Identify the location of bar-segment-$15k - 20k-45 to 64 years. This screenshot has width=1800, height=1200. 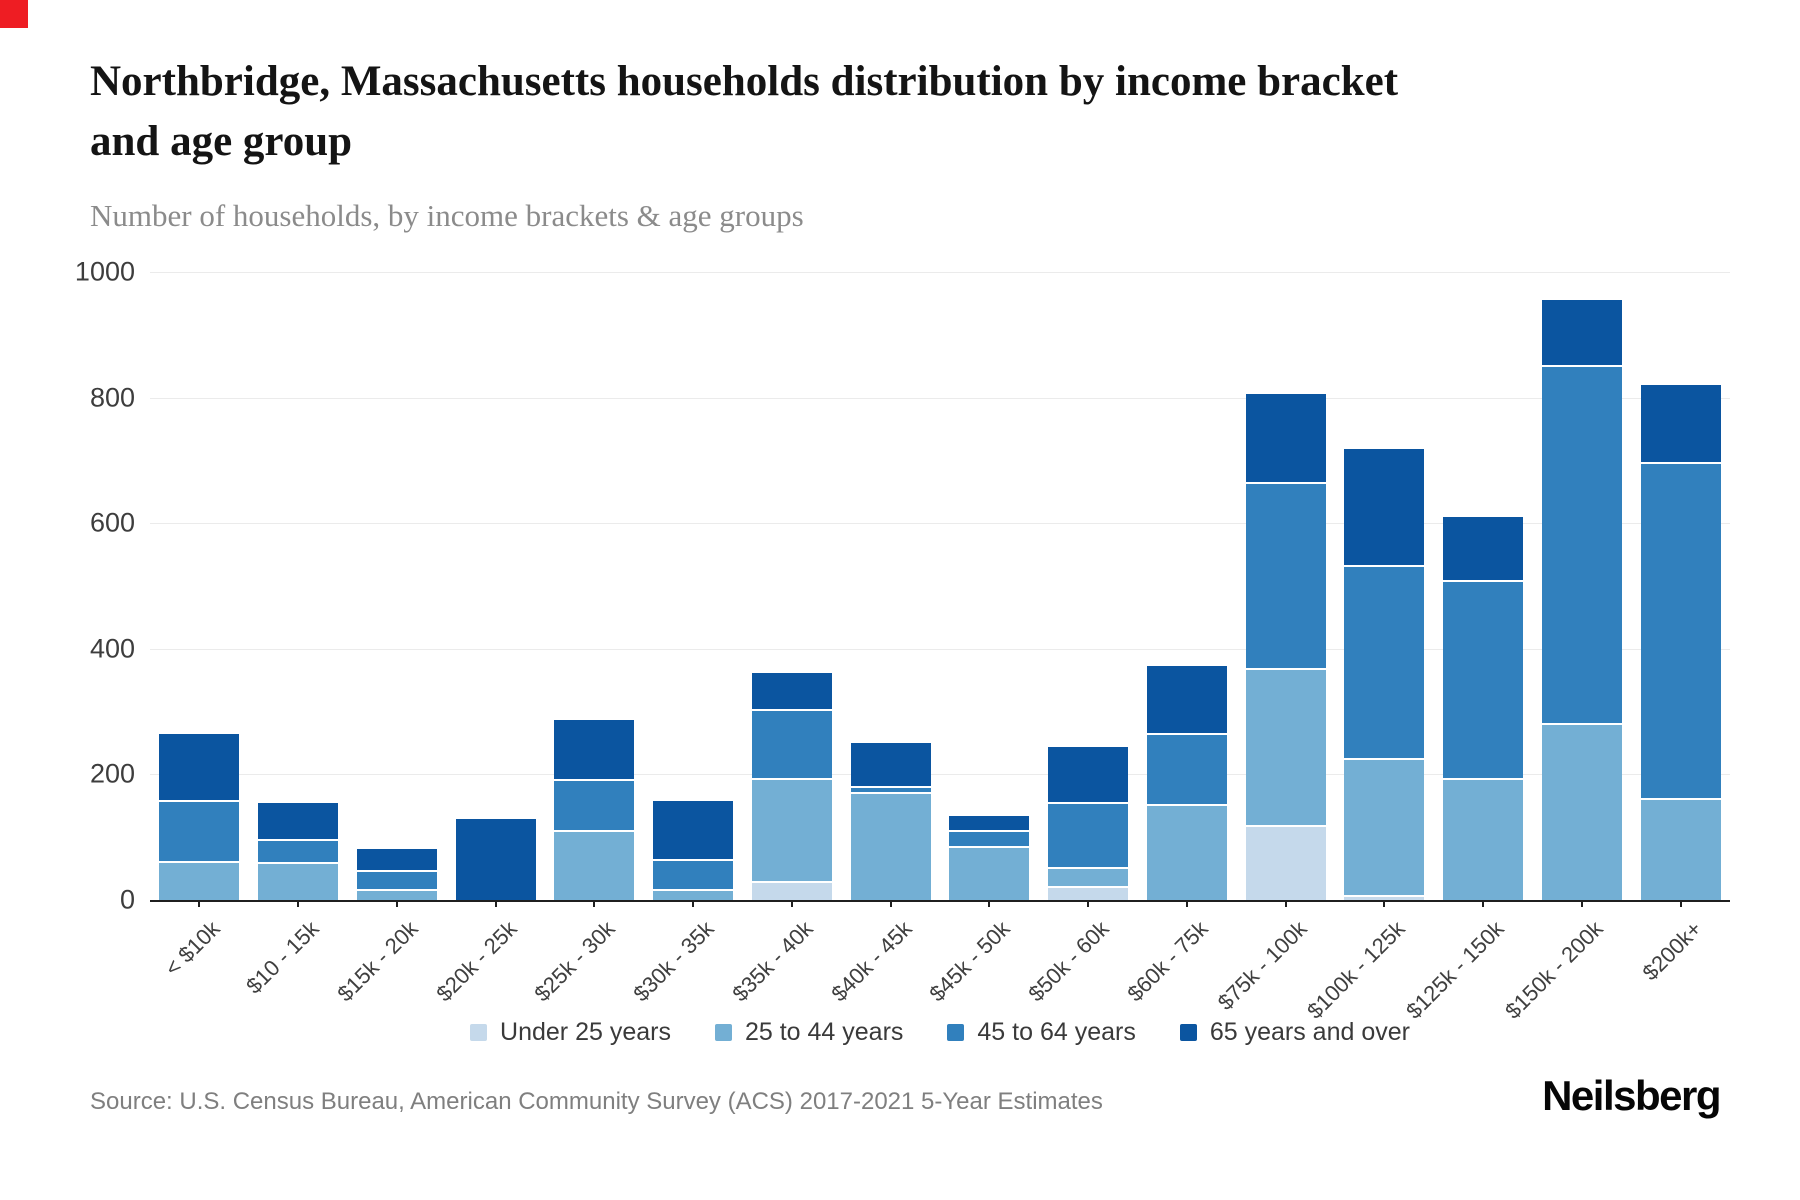
(396, 879).